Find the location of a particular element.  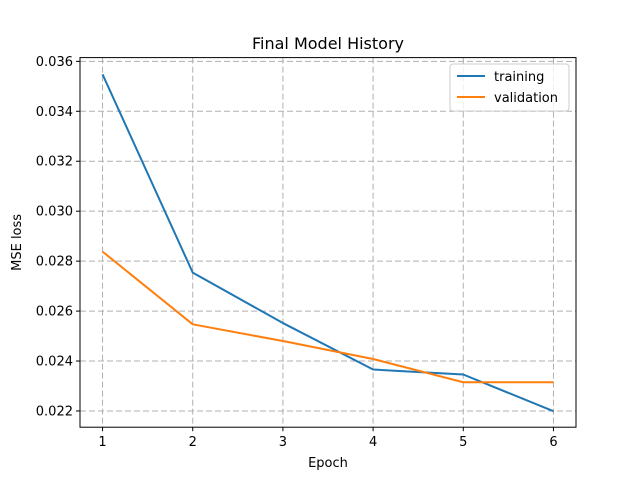

legend-label-training: training is located at coordinates (519, 77).